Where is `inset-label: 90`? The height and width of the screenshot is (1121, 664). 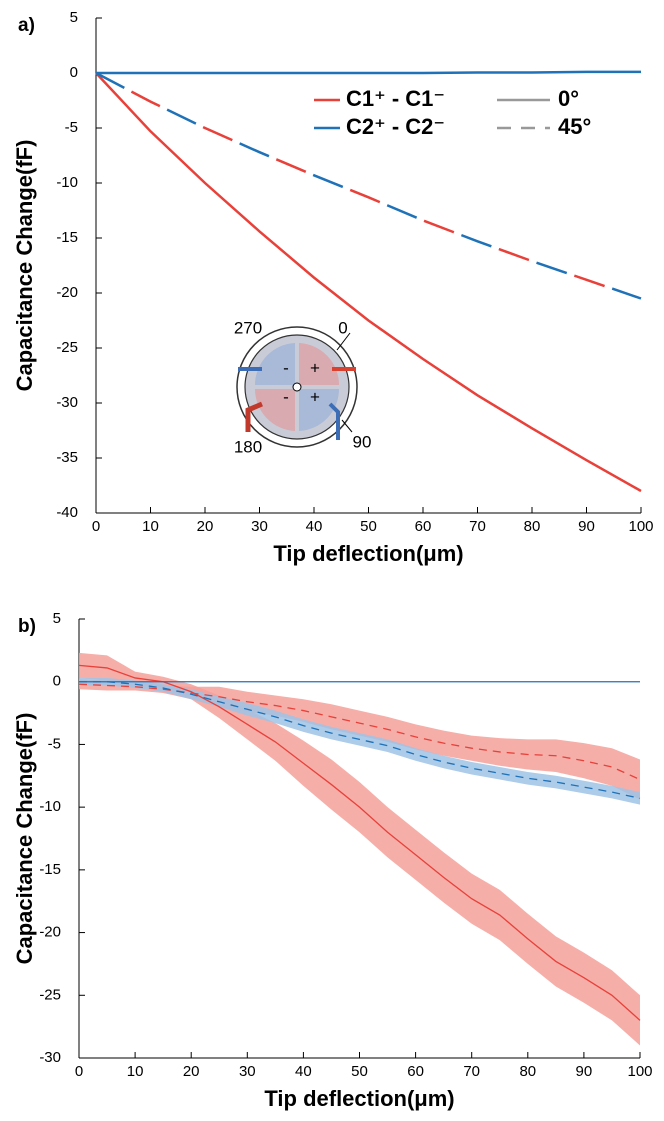 inset-label: 90 is located at coordinates (362, 441).